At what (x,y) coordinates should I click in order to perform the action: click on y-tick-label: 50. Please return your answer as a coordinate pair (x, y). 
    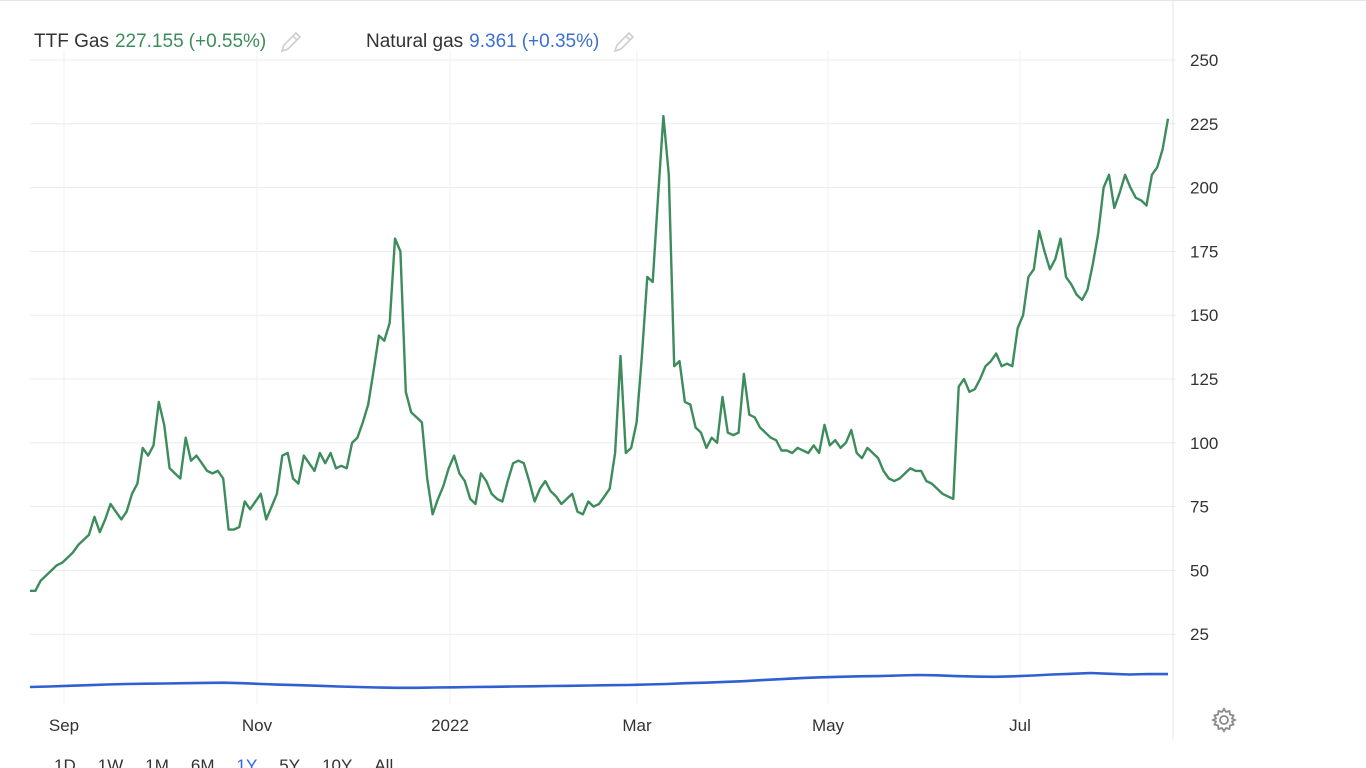
    Looking at the image, I should click on (1199, 570).